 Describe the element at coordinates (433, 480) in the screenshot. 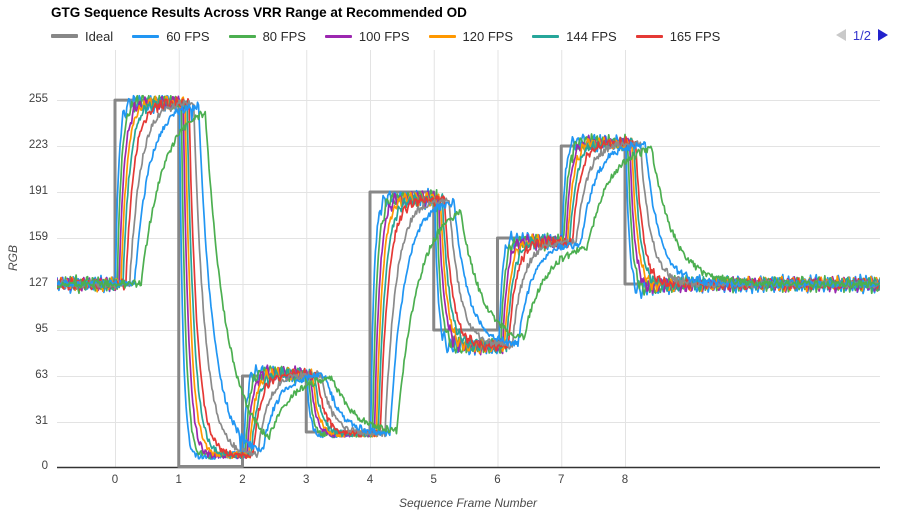

I see `x-tick-label: 5` at that location.